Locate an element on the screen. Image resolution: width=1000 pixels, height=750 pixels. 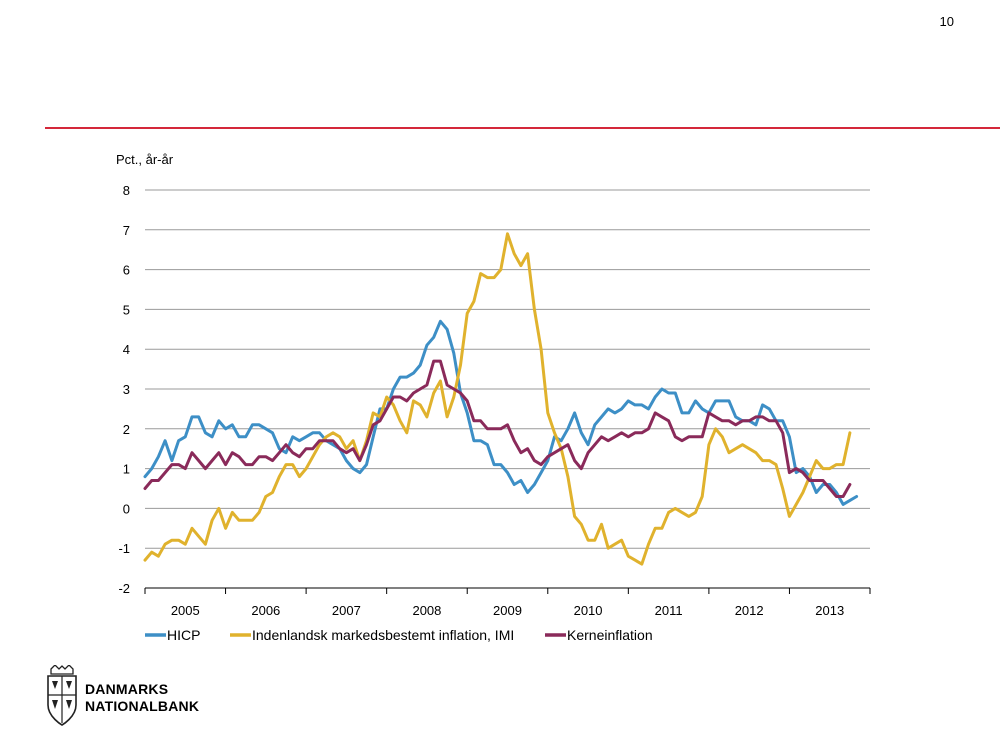
y-tick-label: 7 is located at coordinates (126, 230).